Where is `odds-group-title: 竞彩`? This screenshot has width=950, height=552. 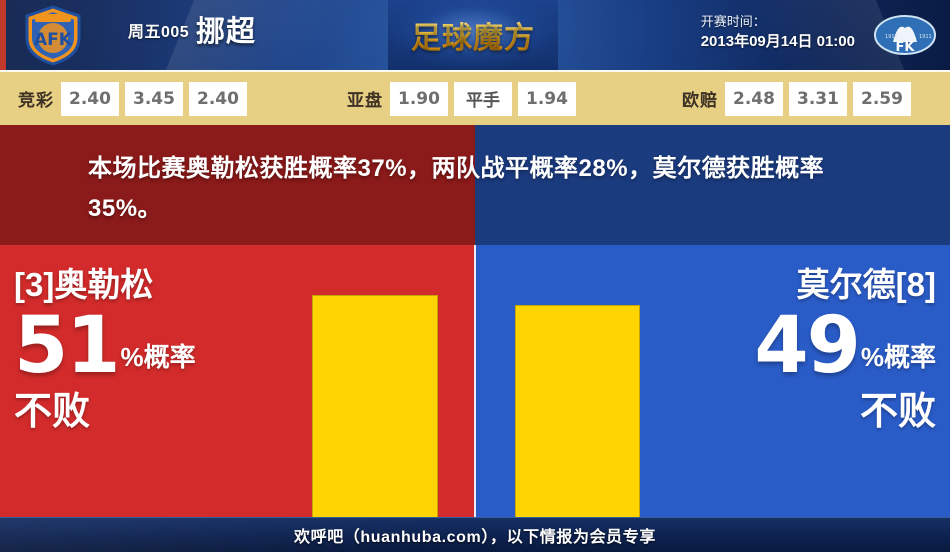 odds-group-title: 竞彩 is located at coordinates (36, 100).